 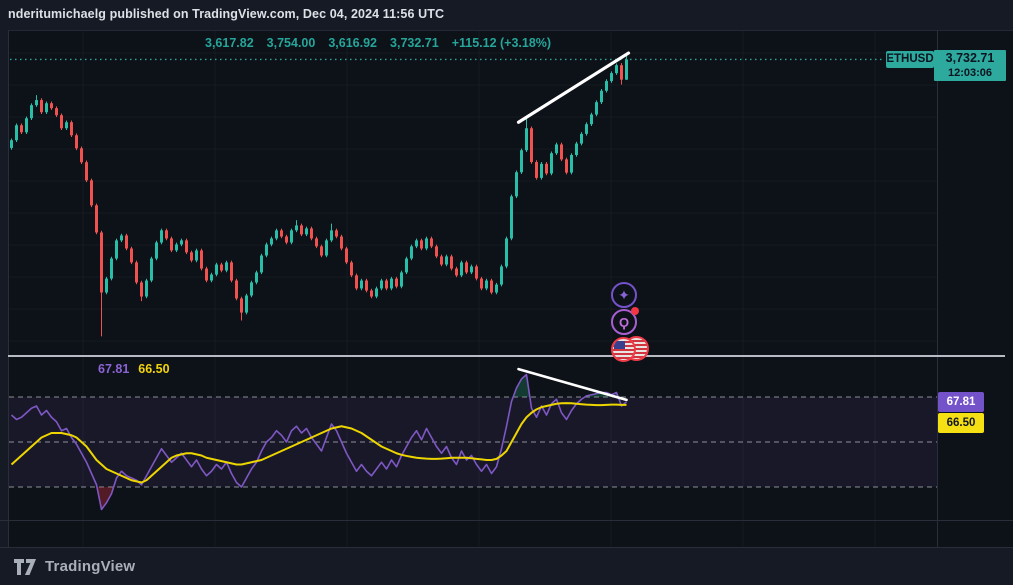 What do you see at coordinates (970, 73) in the screenshot?
I see `bar-countdown: 12:03:06` at bounding box center [970, 73].